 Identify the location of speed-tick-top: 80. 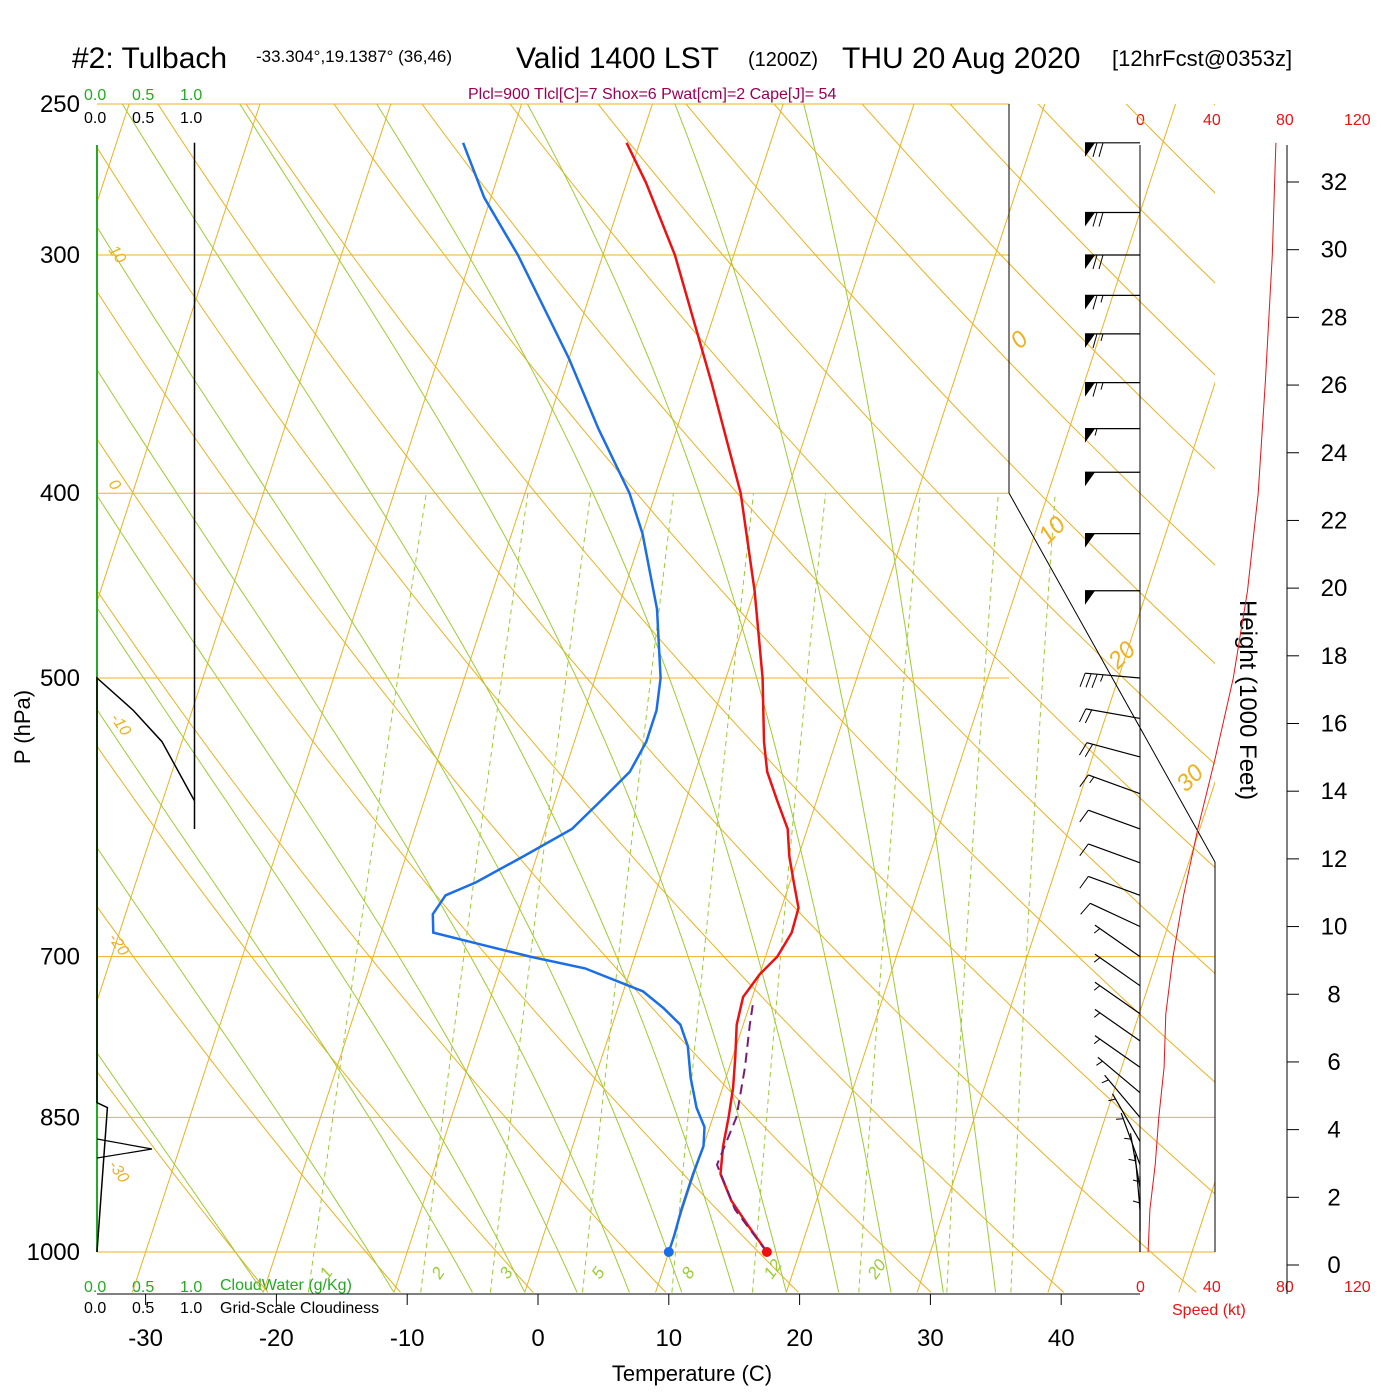
(1285, 120).